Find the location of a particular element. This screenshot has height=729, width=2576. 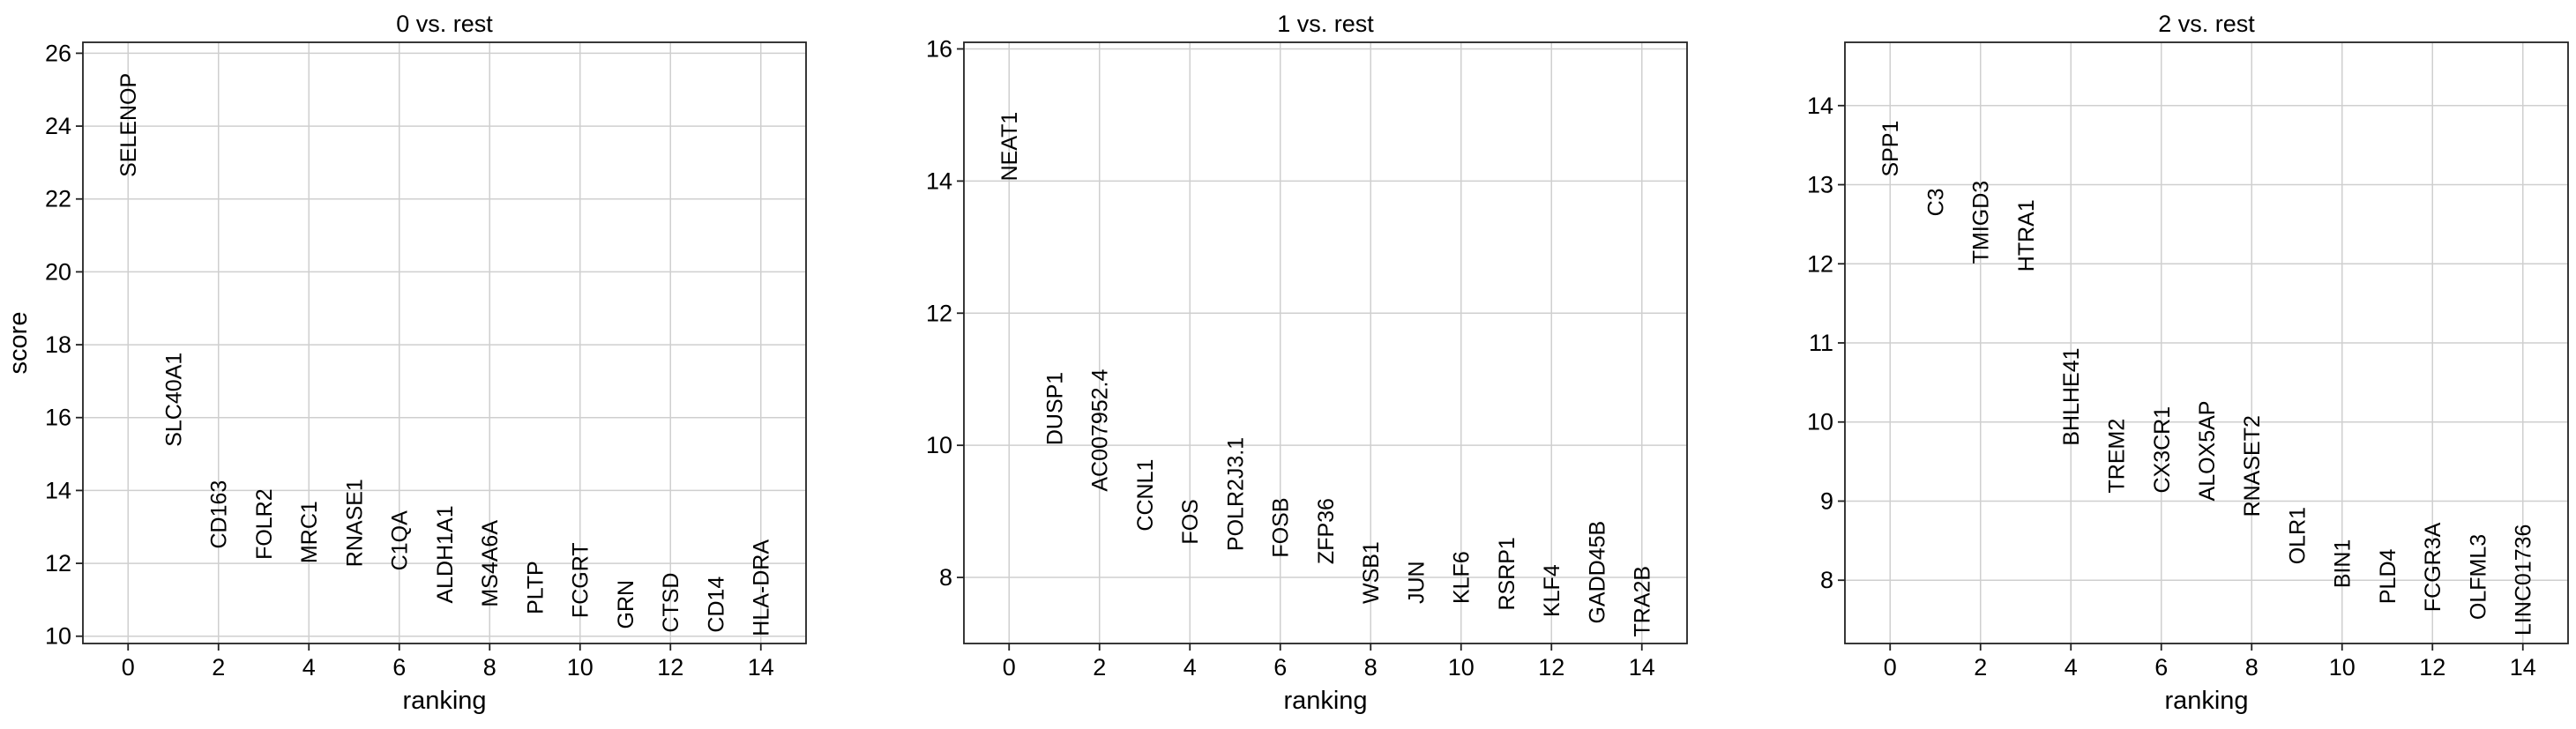

y-tick-label: 20 is located at coordinates (58, 271).